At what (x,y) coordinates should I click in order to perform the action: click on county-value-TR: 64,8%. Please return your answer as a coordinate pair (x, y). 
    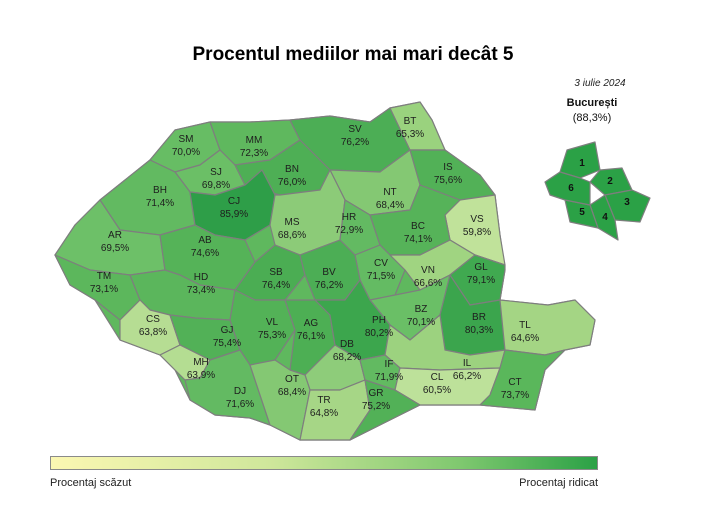
    Looking at the image, I should click on (324, 413).